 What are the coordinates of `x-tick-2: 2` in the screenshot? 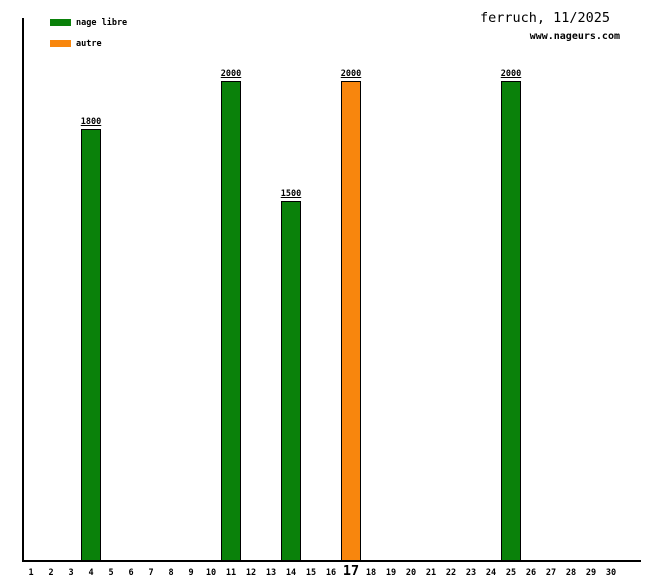 It's located at (51, 573).